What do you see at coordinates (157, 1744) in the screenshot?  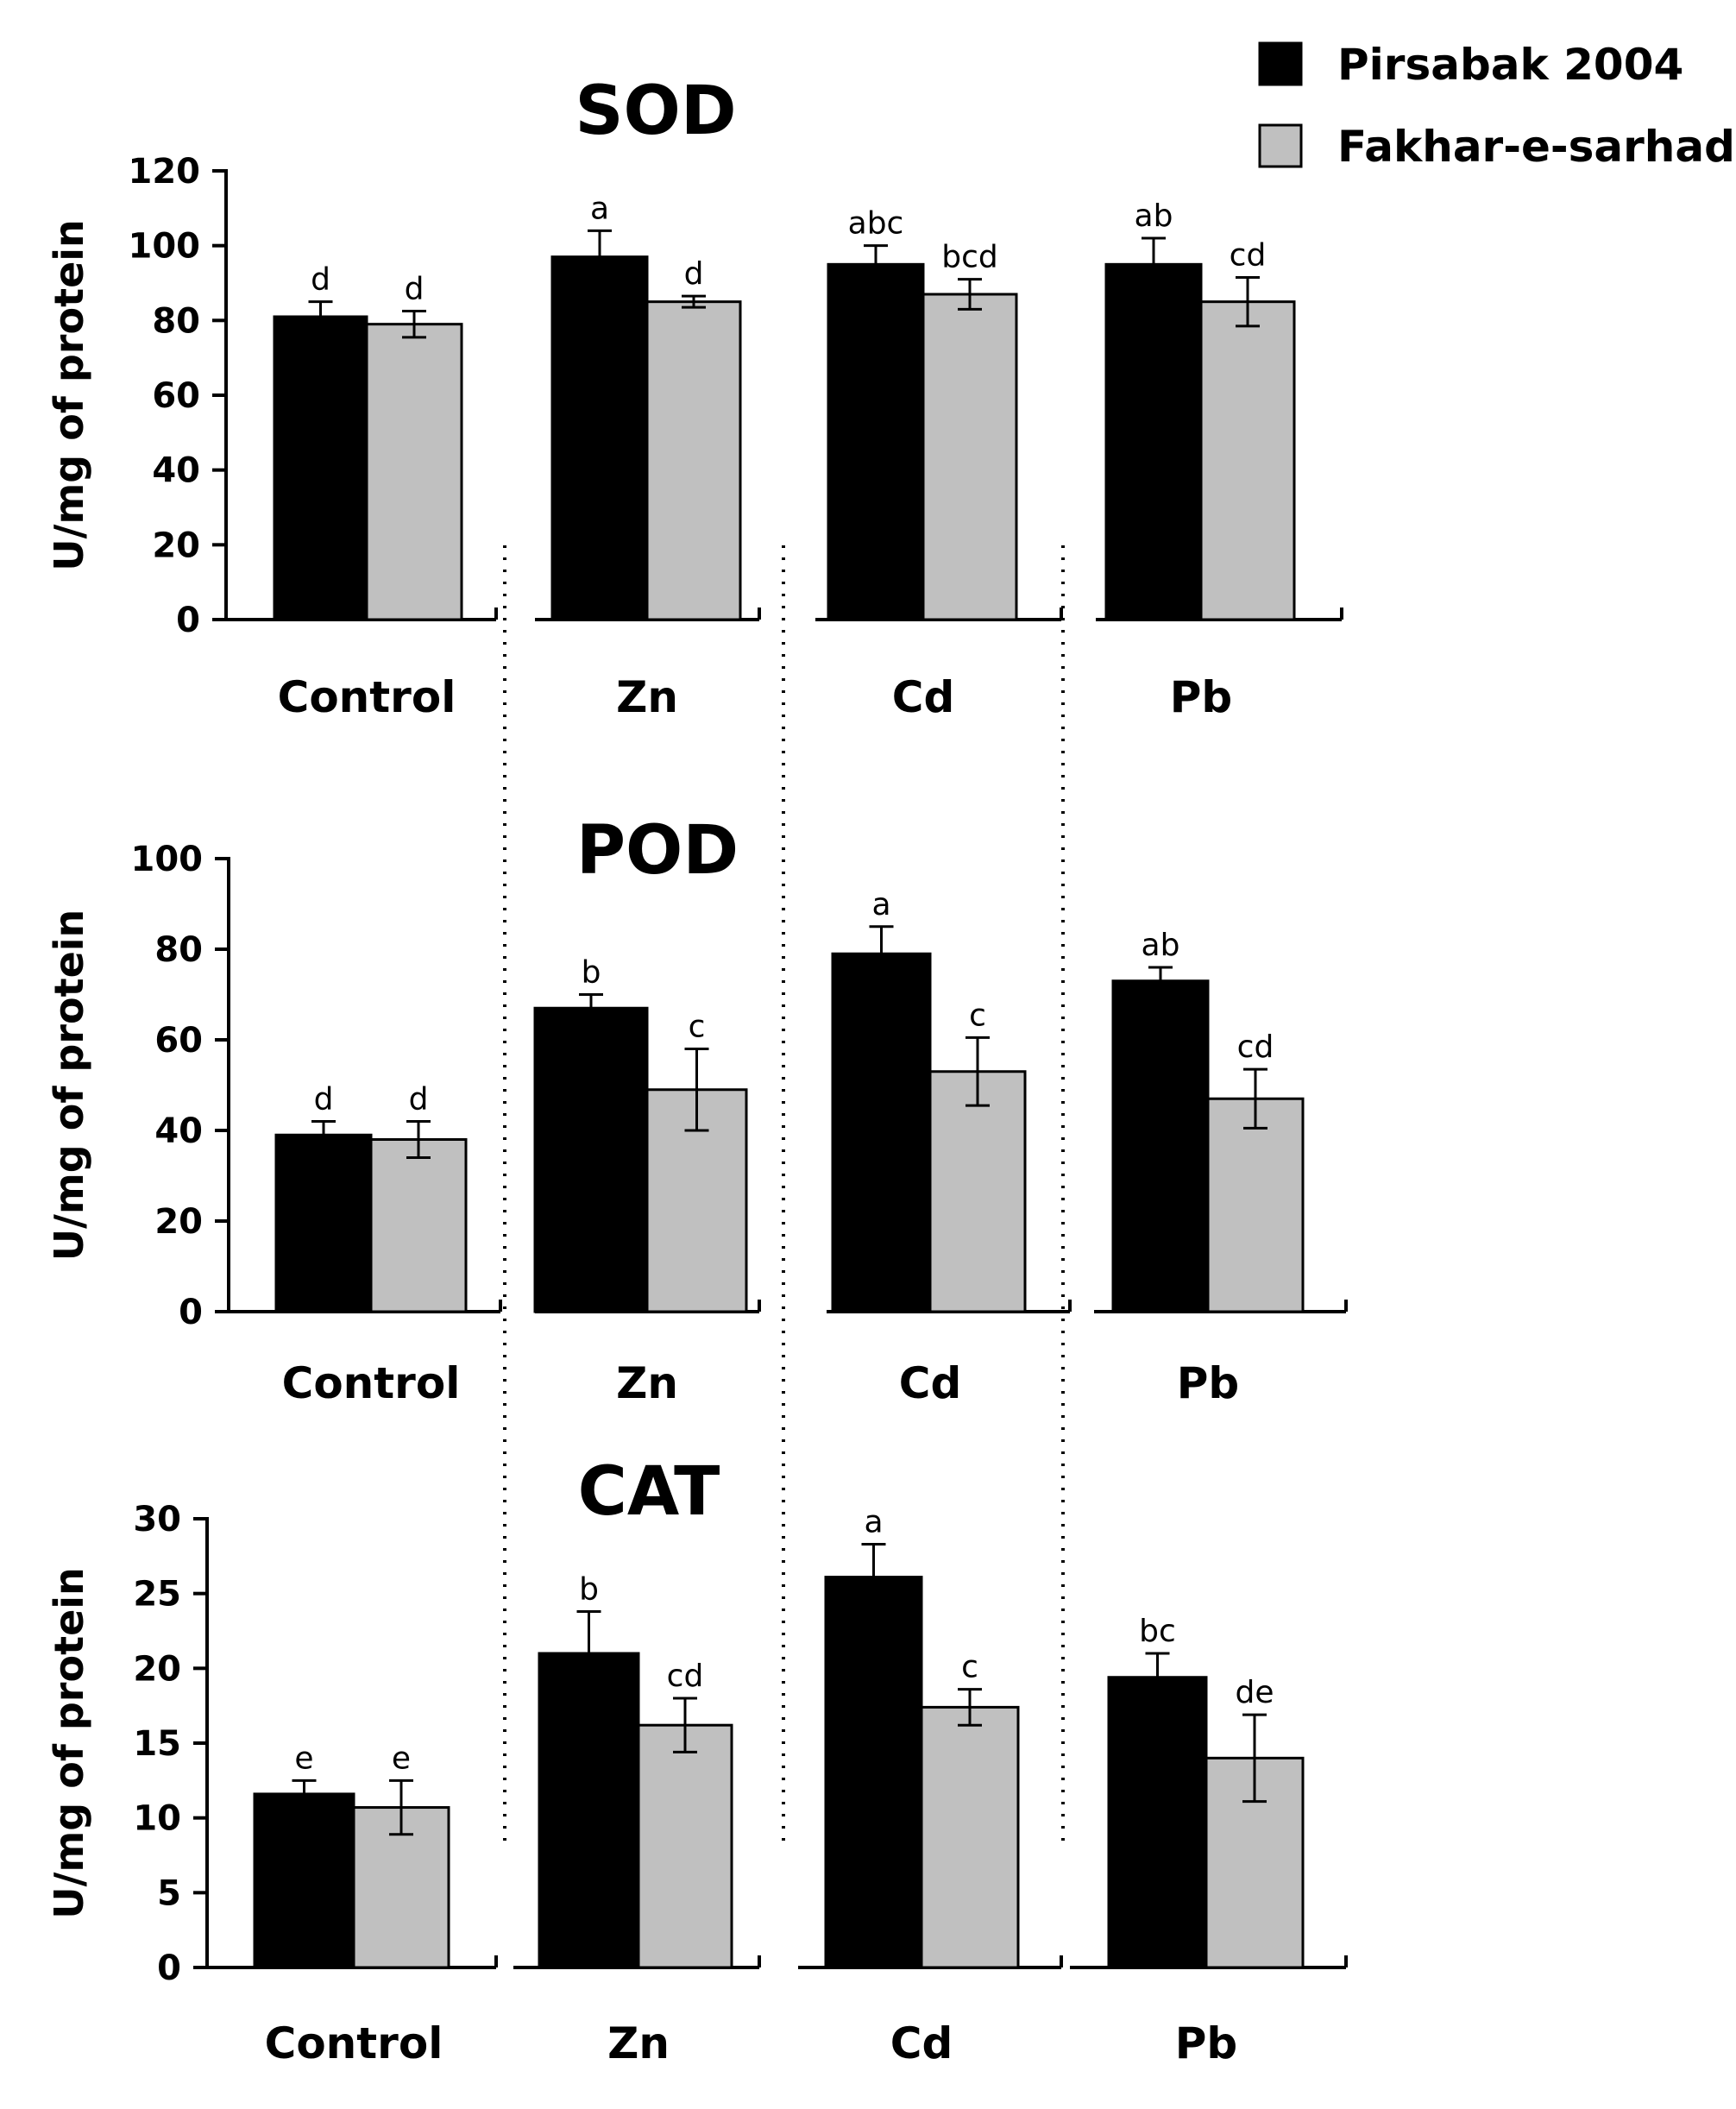 I see `y-tick-label: 15` at bounding box center [157, 1744].